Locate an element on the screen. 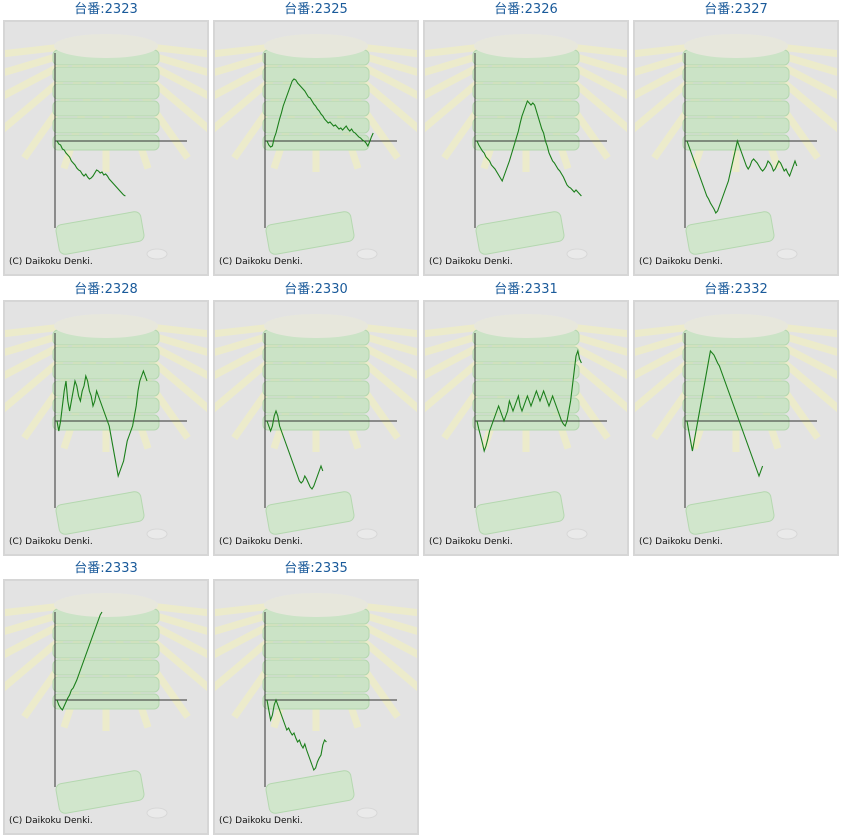 The height and width of the screenshot is (838, 841). machine-number-link: 台番:2333 is located at coordinates (106, 568).